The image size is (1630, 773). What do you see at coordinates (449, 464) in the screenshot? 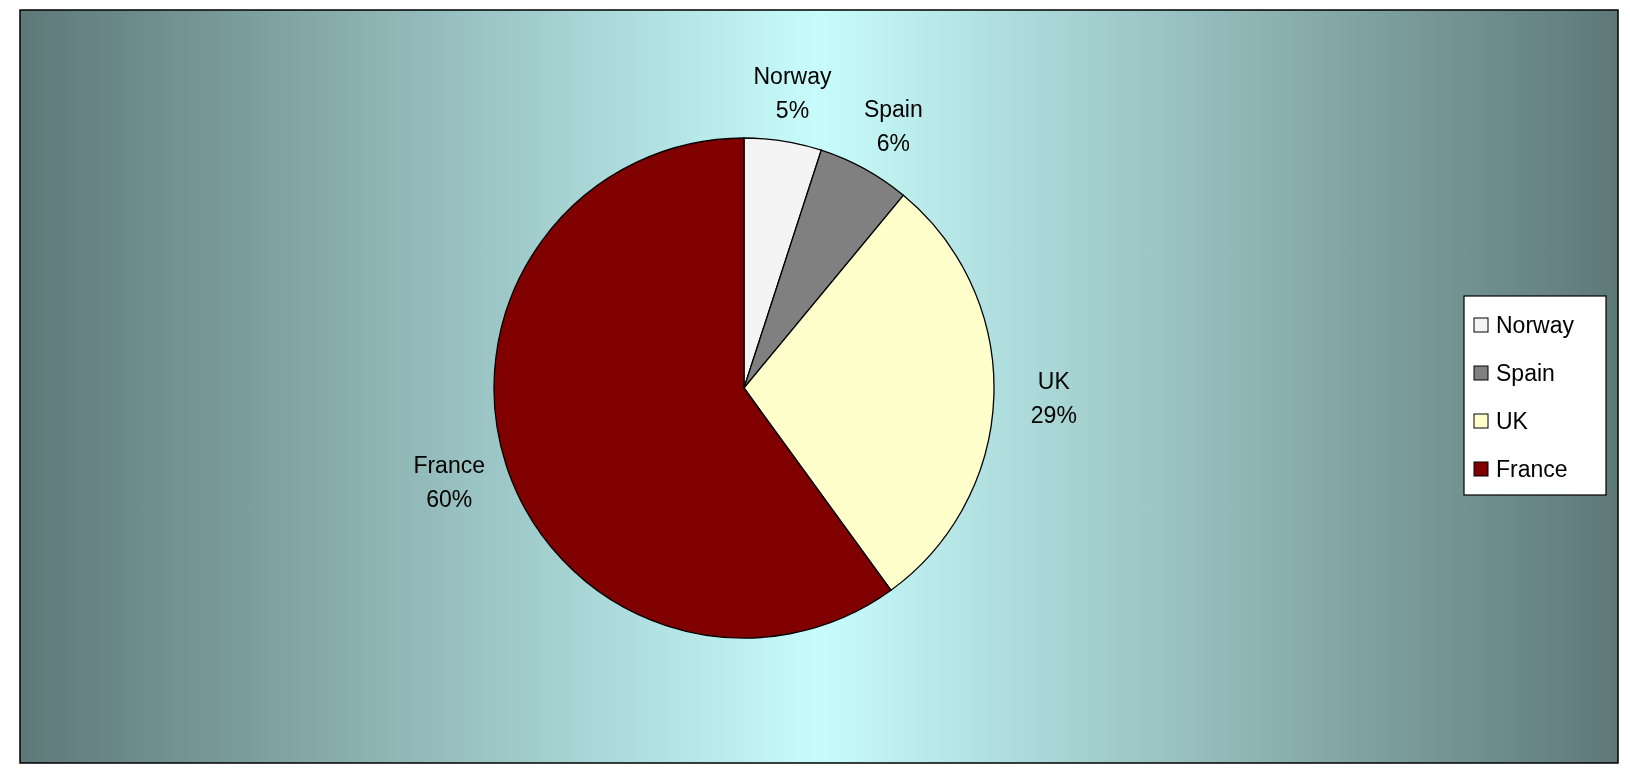
I see `slice-label: France` at bounding box center [449, 464].